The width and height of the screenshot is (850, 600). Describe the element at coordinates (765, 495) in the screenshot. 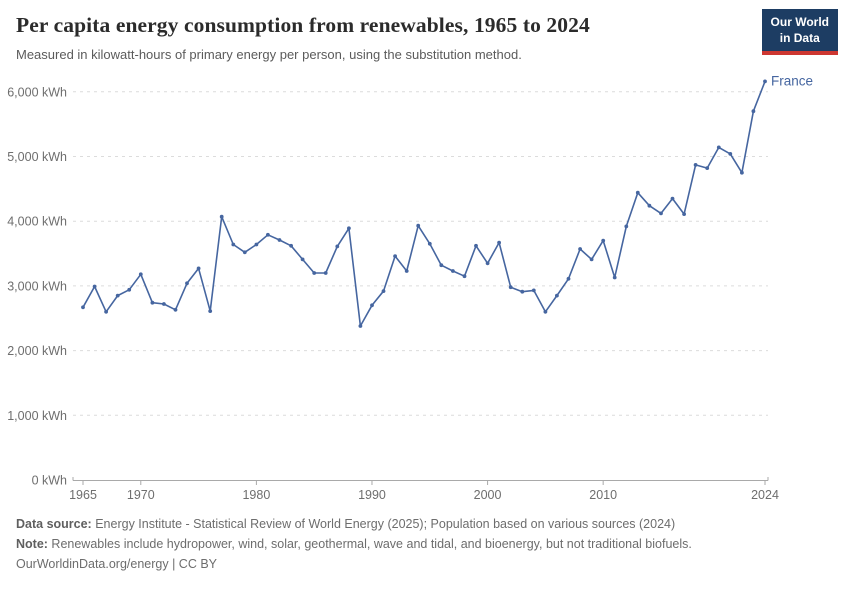

I see `x-axis-tick-label: 2024` at that location.